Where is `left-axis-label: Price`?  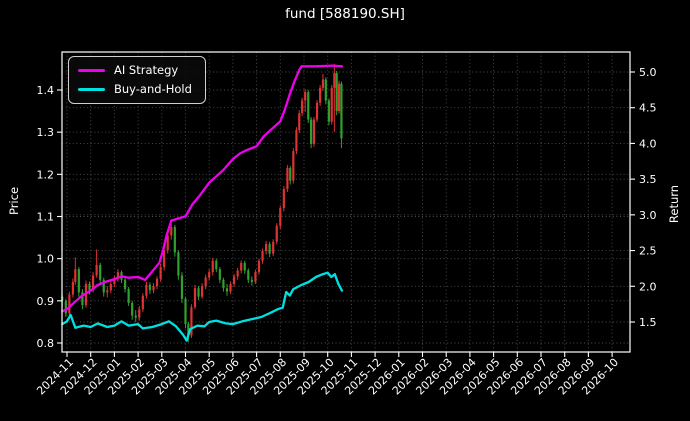 left-axis-label: Price is located at coordinates (14, 201).